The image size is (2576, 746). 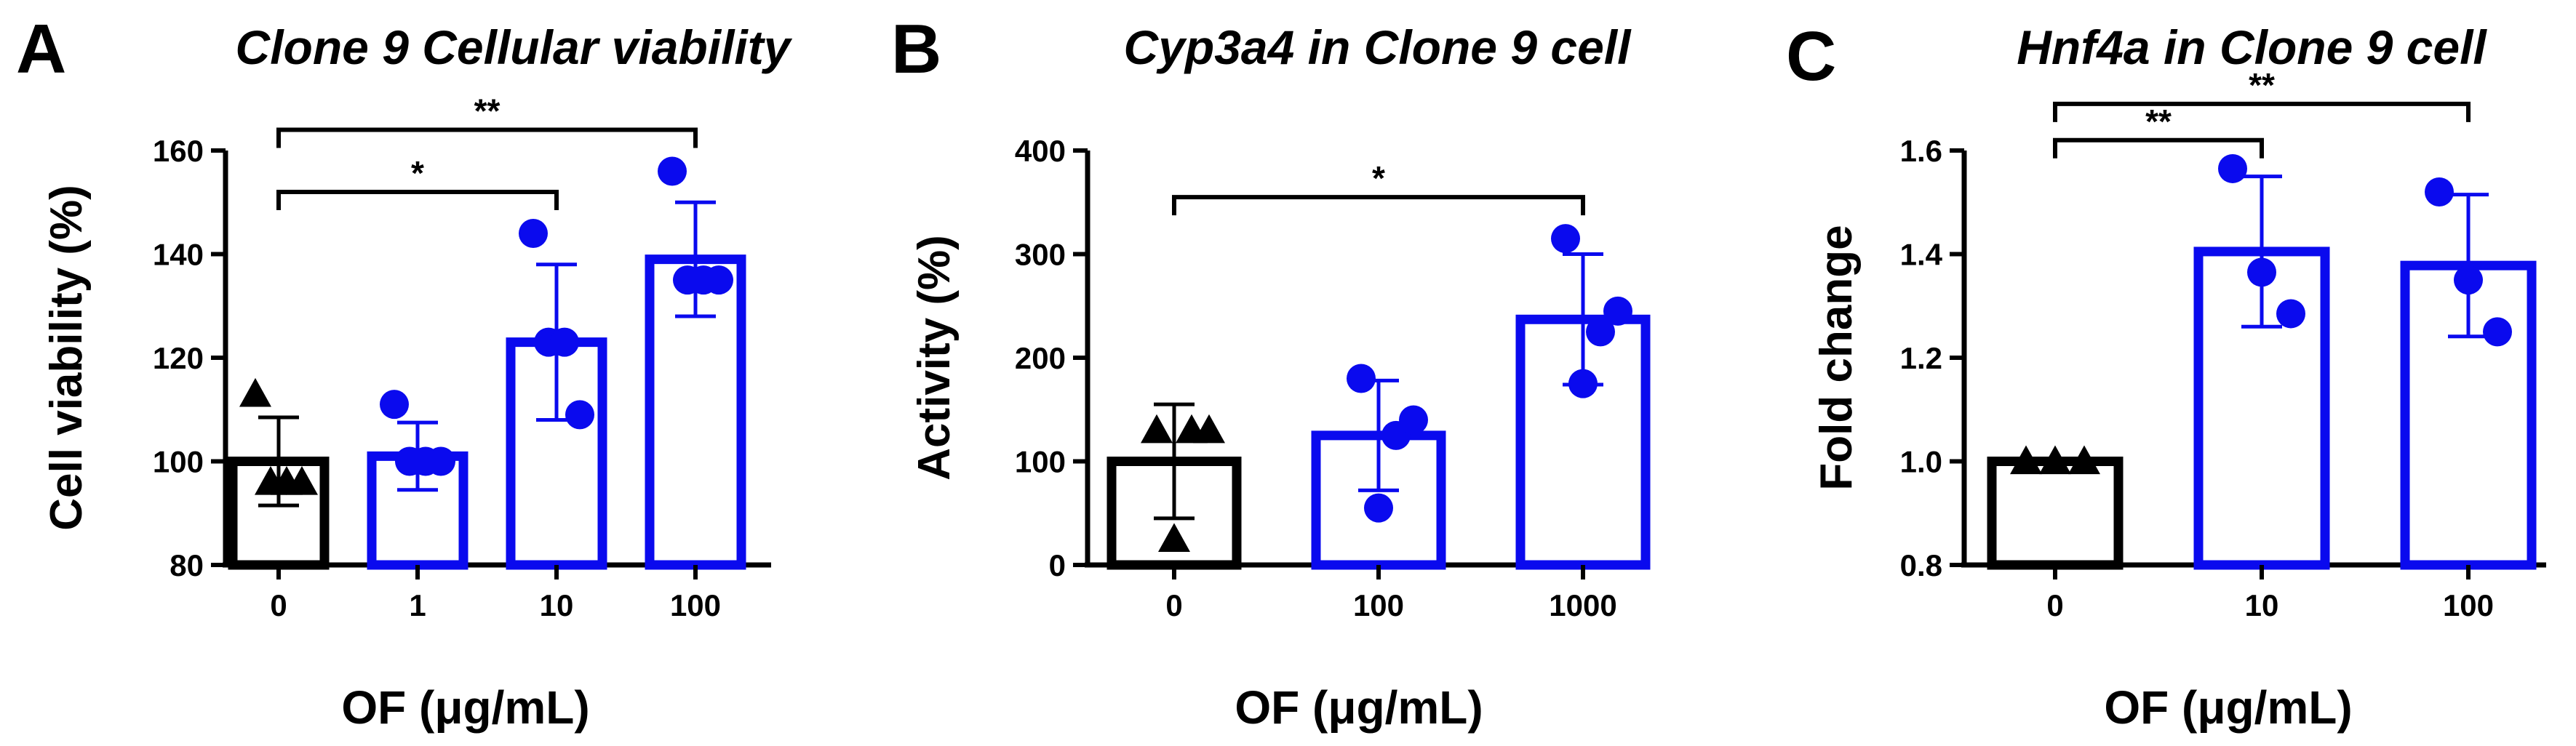 What do you see at coordinates (1359, 708) in the screenshot?
I see `x-axis-label-b: OF (μg/mL)` at bounding box center [1359, 708].